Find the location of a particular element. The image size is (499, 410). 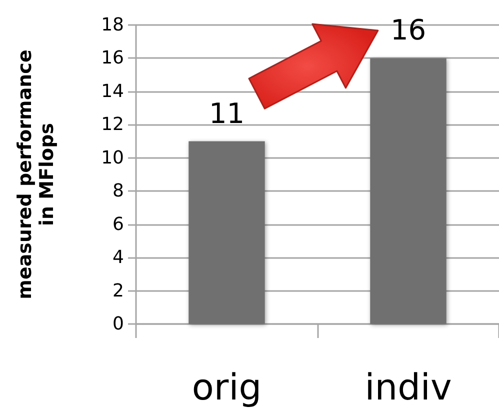

data-label: 16 is located at coordinates (408, 30).